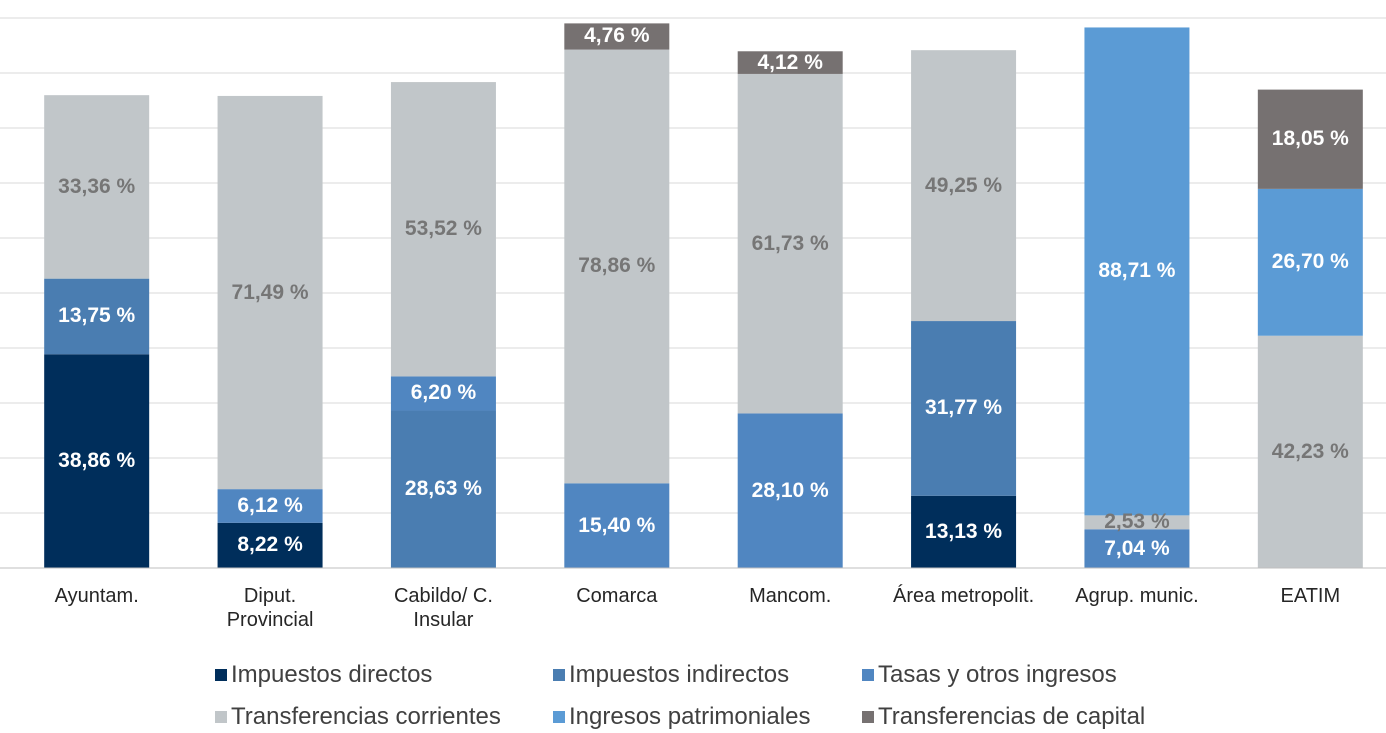 The width and height of the screenshot is (1386, 733). What do you see at coordinates (1012, 716) in the screenshot?
I see `legend-label: Transferencias de capital` at bounding box center [1012, 716].